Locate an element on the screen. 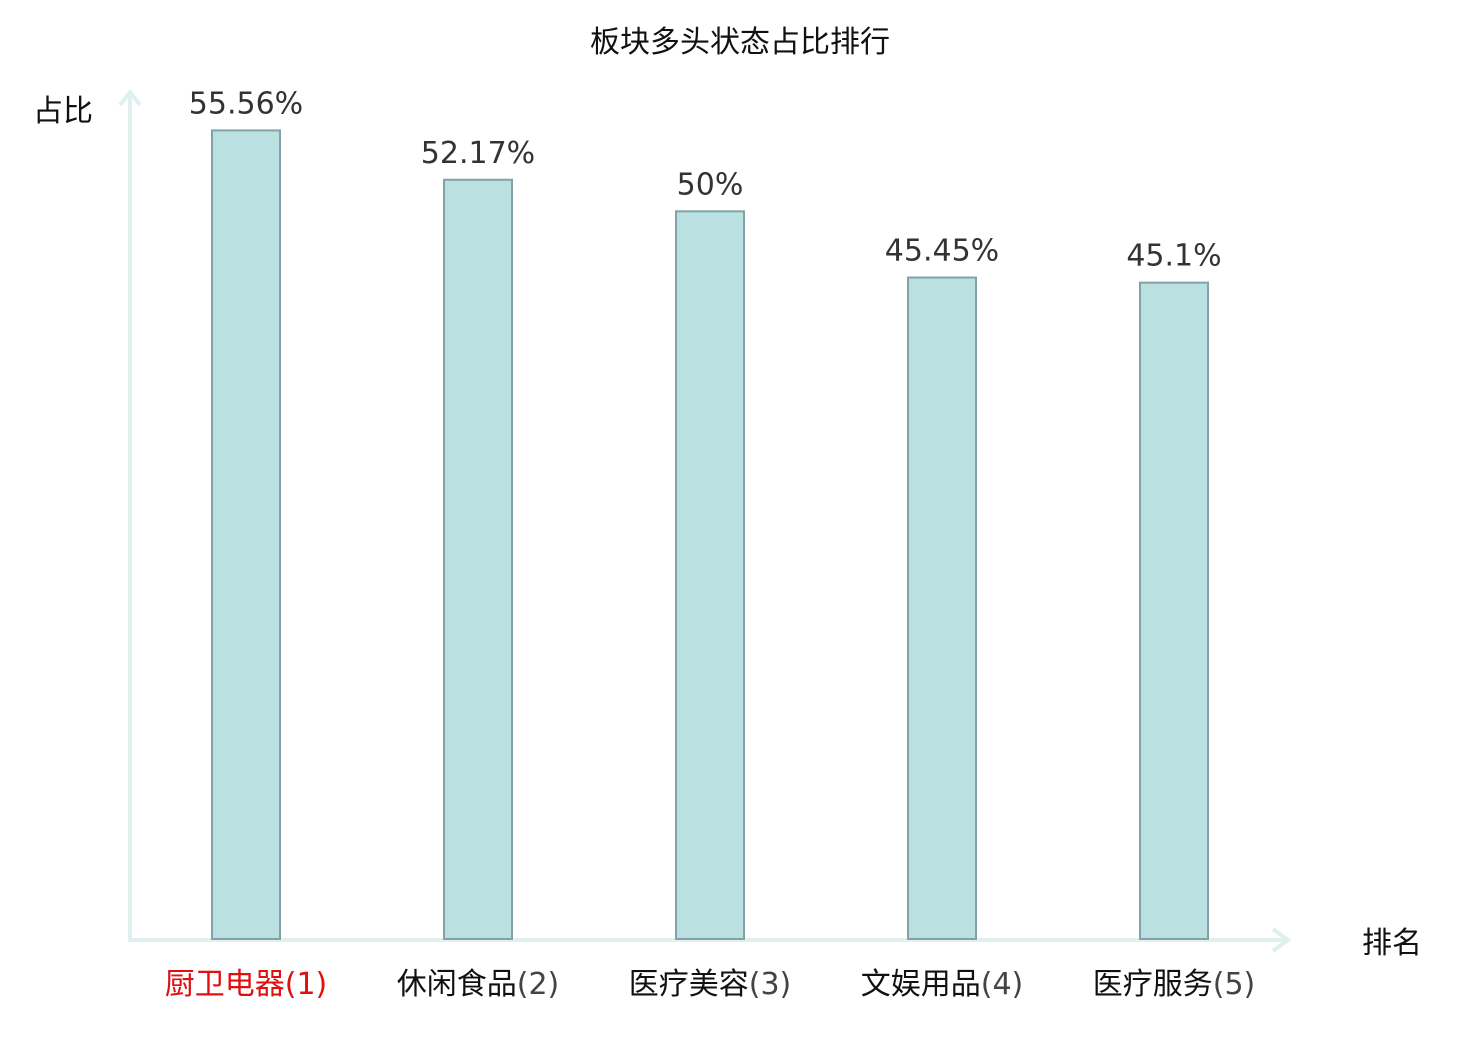 The width and height of the screenshot is (1480, 1044). category-label: 文娱用品(4) is located at coordinates (942, 984).